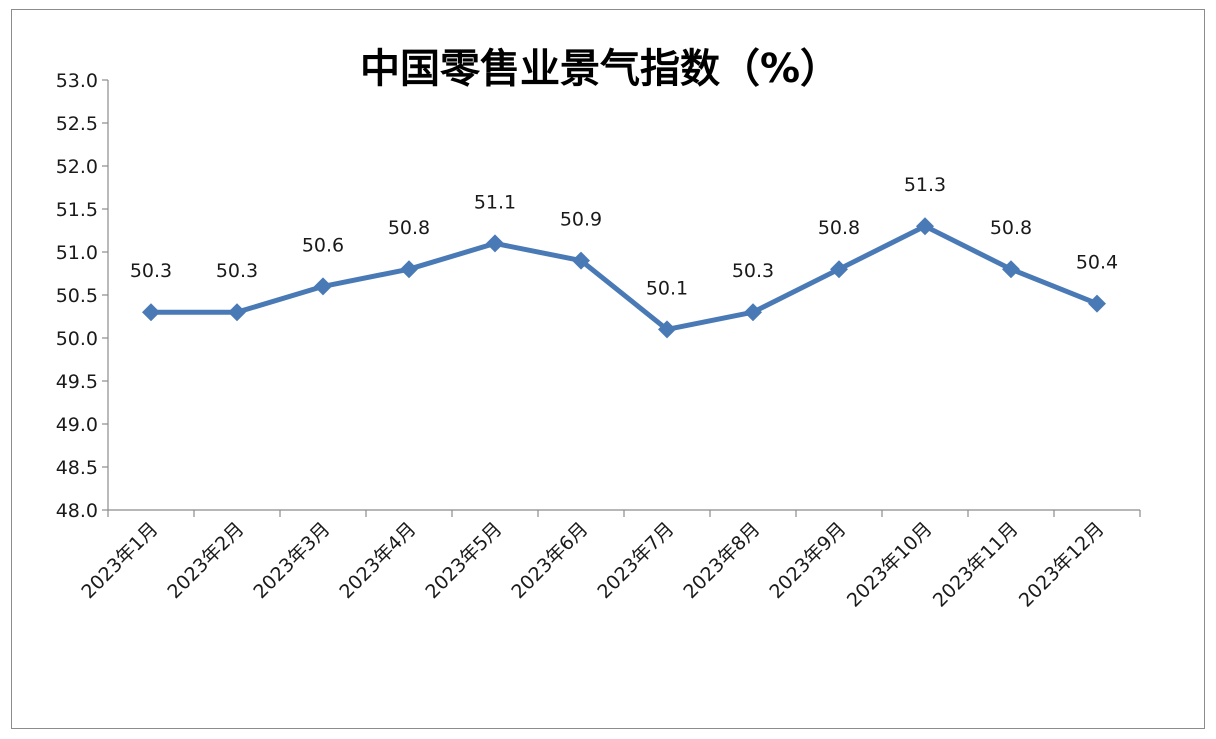  What do you see at coordinates (77, 167) in the screenshot?
I see `y-tick-label: 52.0` at bounding box center [77, 167].